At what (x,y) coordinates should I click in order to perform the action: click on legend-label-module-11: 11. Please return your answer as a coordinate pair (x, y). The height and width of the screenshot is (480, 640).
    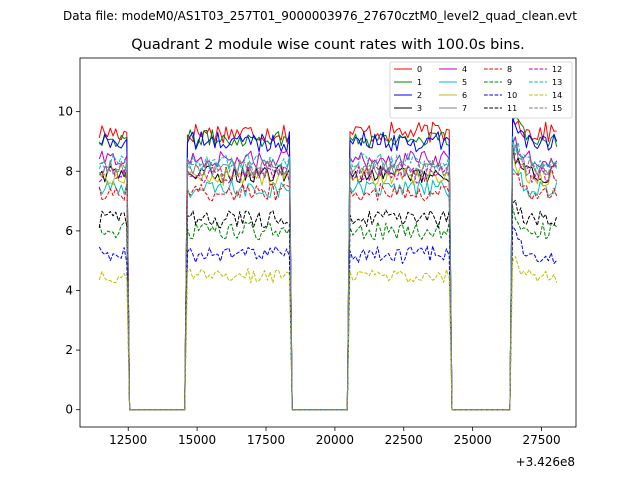
    Looking at the image, I should click on (512, 108).